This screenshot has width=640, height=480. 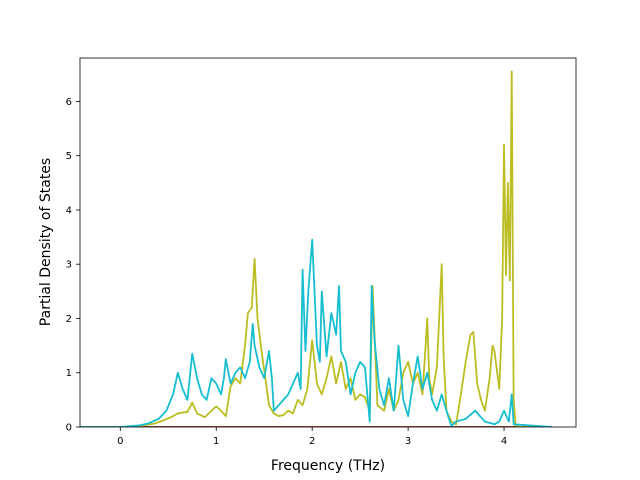 I want to click on y-tick-label: 4, so click(x=69, y=210).